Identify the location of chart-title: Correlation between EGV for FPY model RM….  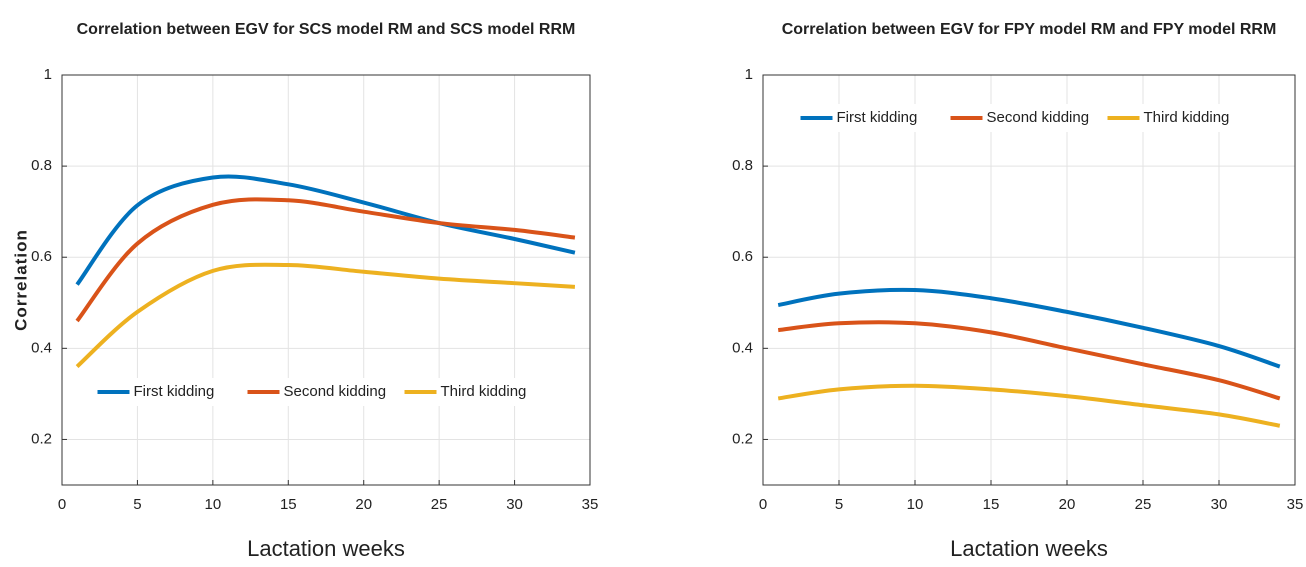
(1029, 29).